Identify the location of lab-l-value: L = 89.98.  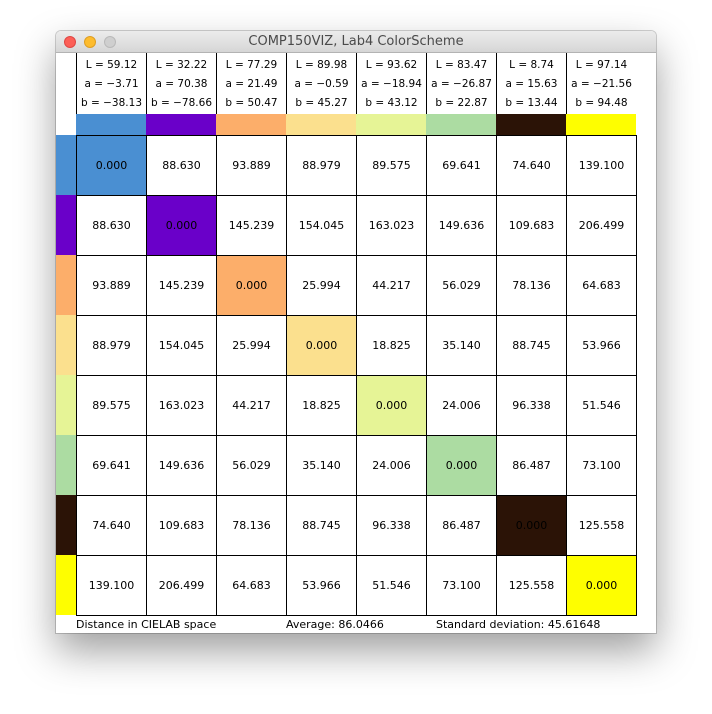
(321, 65).